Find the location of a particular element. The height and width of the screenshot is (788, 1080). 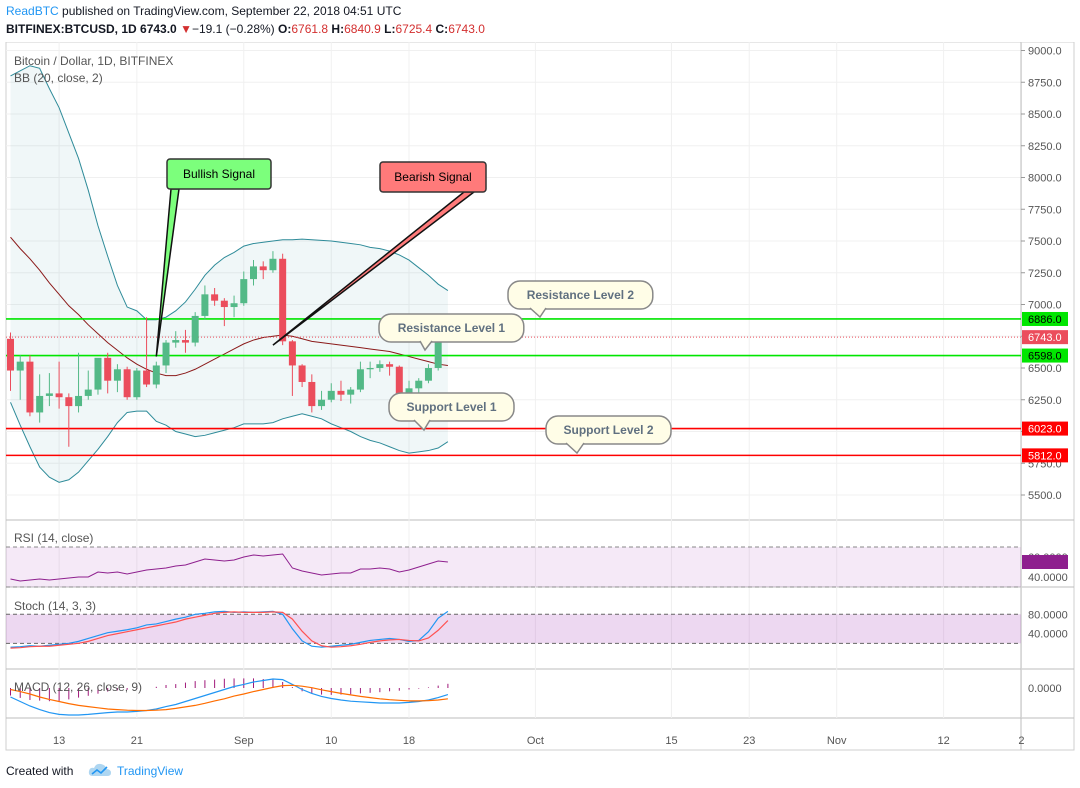

bullish-signal-callout: Bullish Signal is located at coordinates (213, 257).